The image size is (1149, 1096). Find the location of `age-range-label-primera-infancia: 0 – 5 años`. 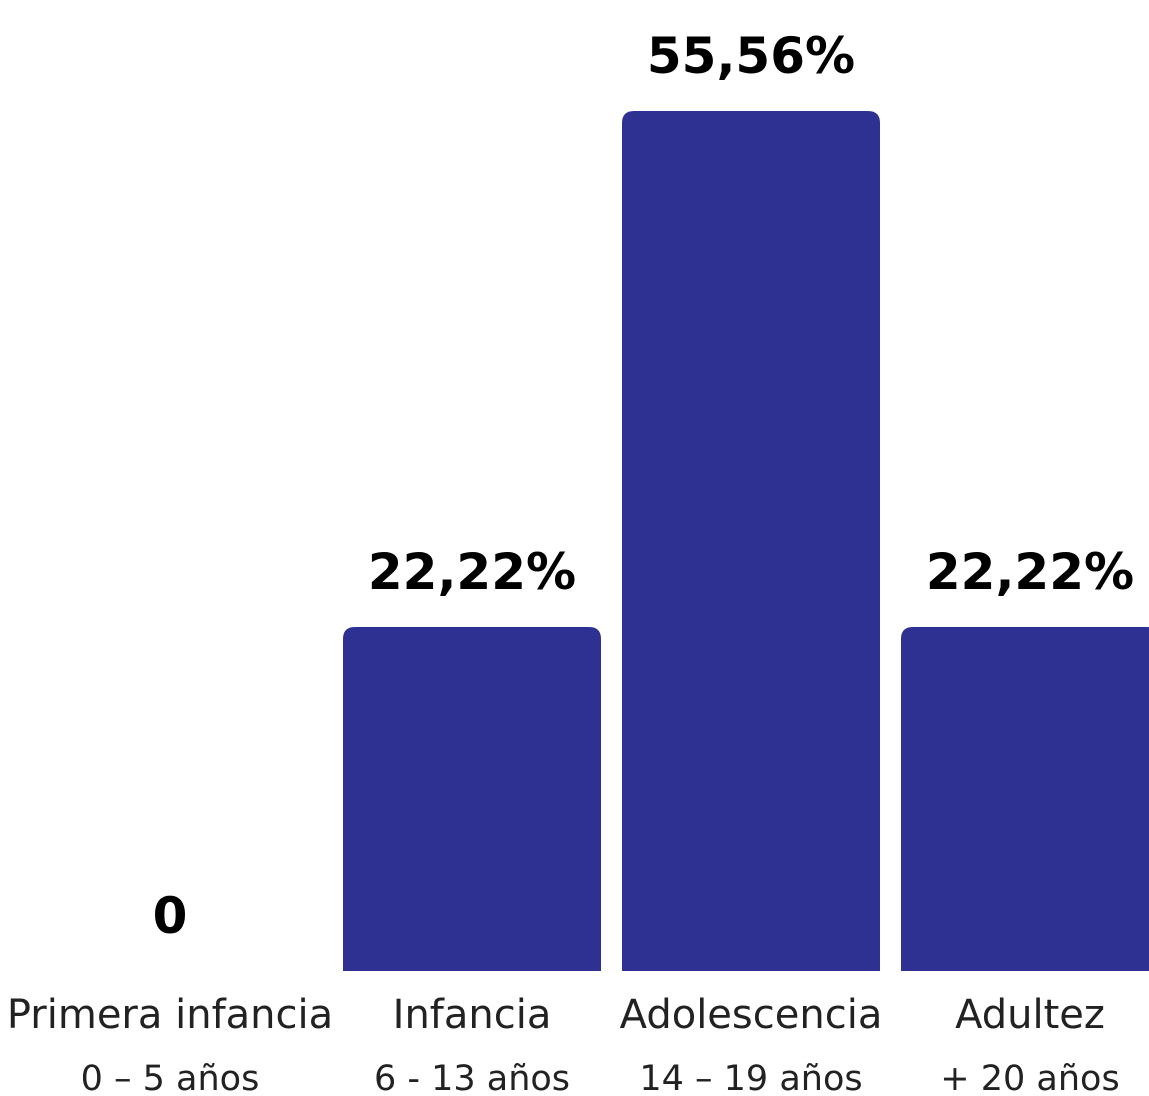

age-range-label-primera-infancia: 0 – 5 años is located at coordinates (170, 1077).